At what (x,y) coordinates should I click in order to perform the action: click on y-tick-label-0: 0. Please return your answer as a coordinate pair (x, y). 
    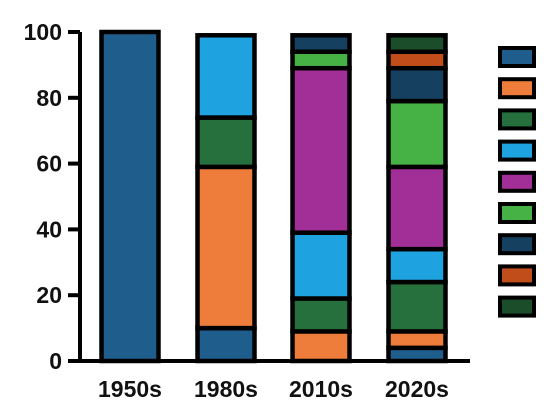
    Looking at the image, I should click on (55, 361).